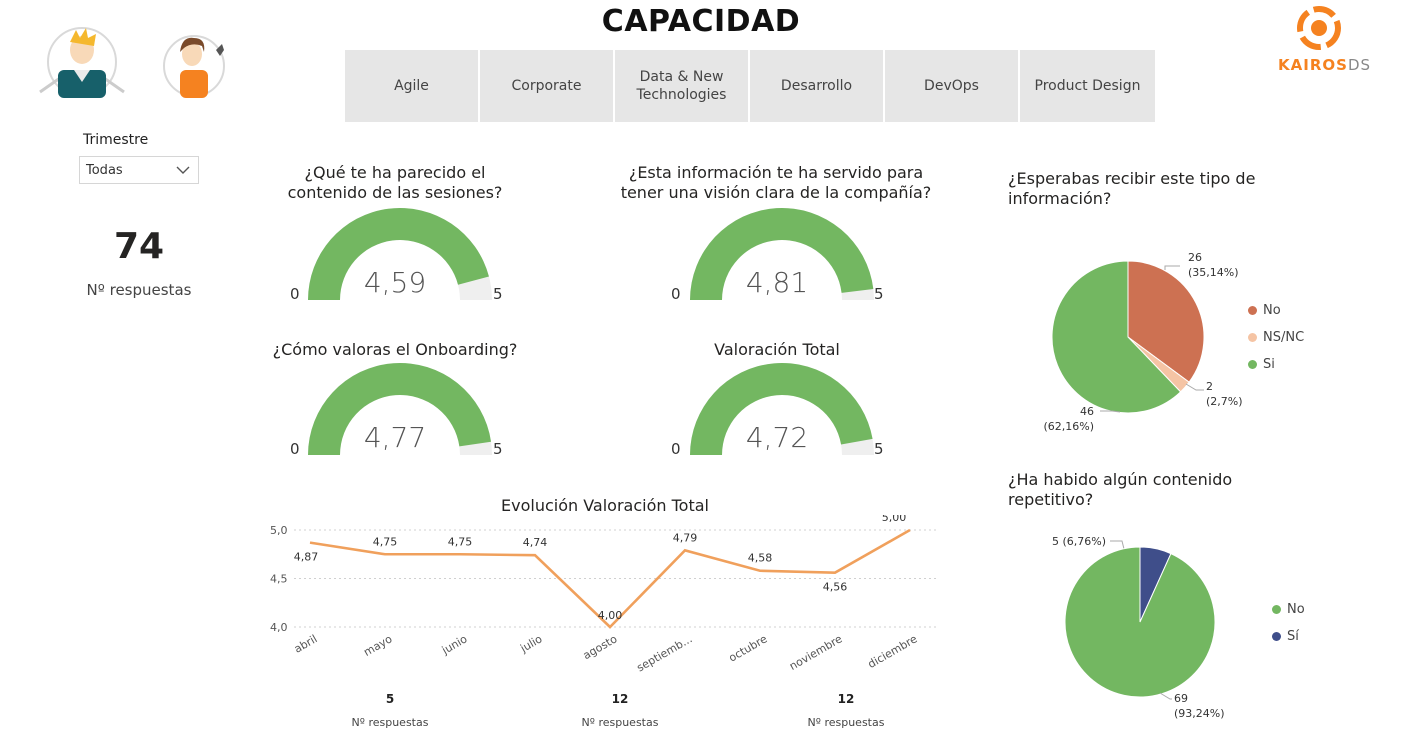 This screenshot has width=1402, height=739. I want to click on pie-1-chart: 26 (35,14%) 2 (2,7%) 46 (62,16%), so click(1143, 342).